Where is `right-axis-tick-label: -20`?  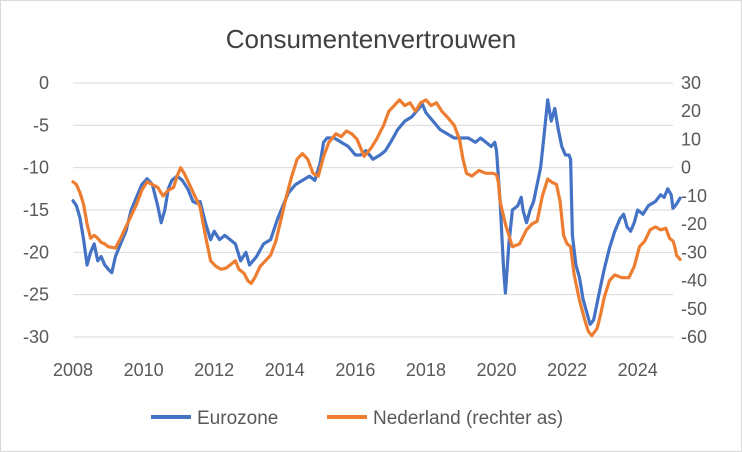 right-axis-tick-label: -20 is located at coordinates (694, 224).